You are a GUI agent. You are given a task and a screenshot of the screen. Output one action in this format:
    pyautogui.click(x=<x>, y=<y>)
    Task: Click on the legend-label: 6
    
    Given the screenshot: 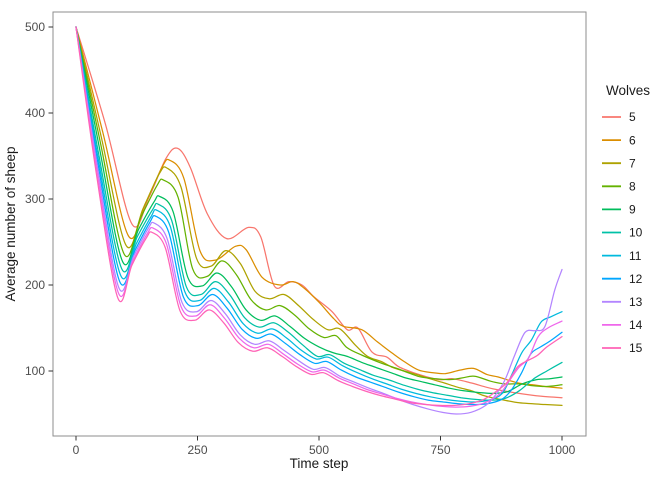 What is the action you would take?
    pyautogui.click(x=632, y=140)
    